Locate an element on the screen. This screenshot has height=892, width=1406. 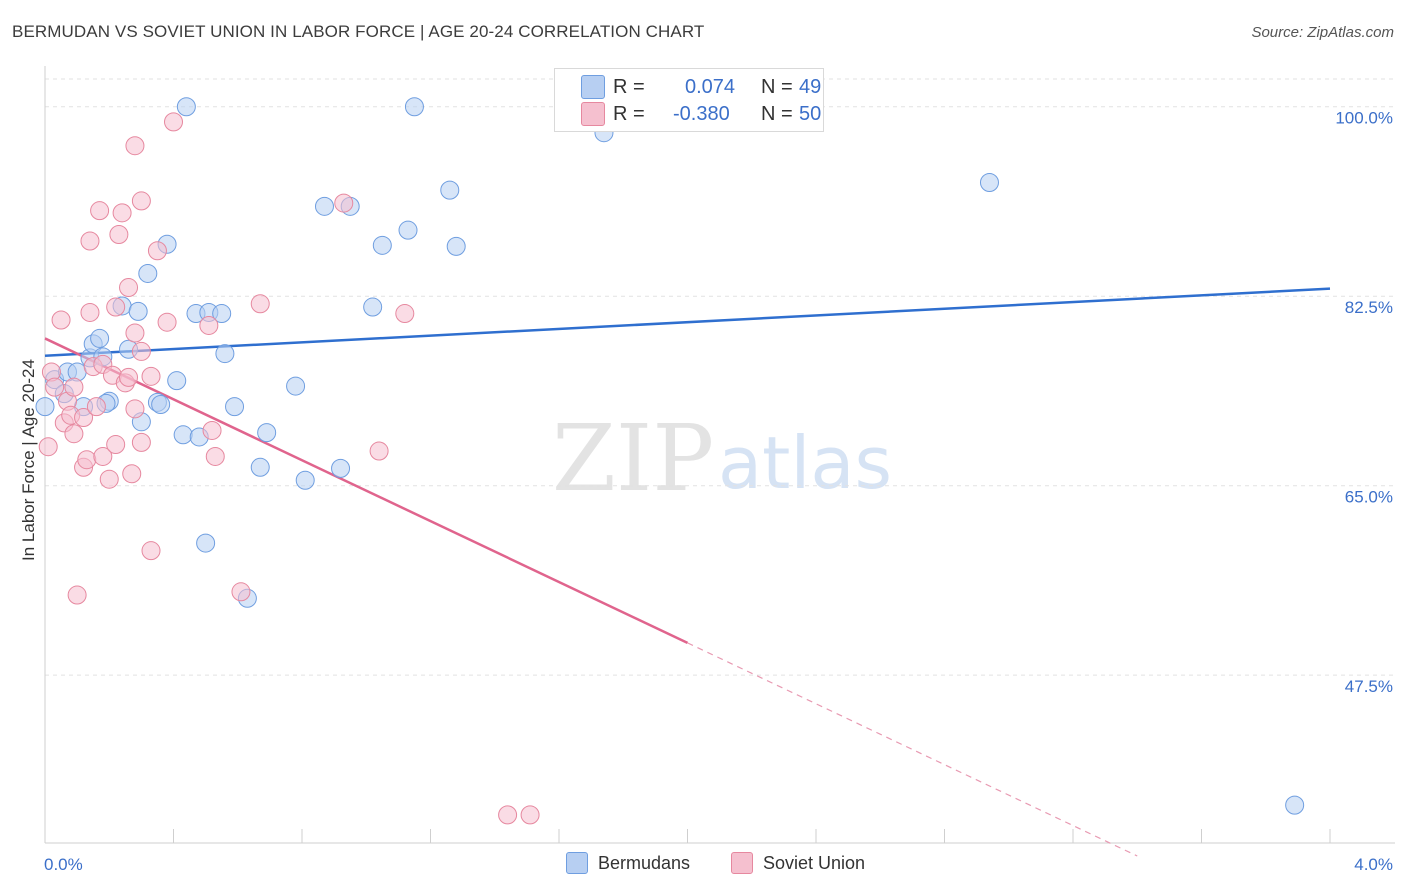
y-tick-label: 100.0% is located at coordinates (1364, 118).